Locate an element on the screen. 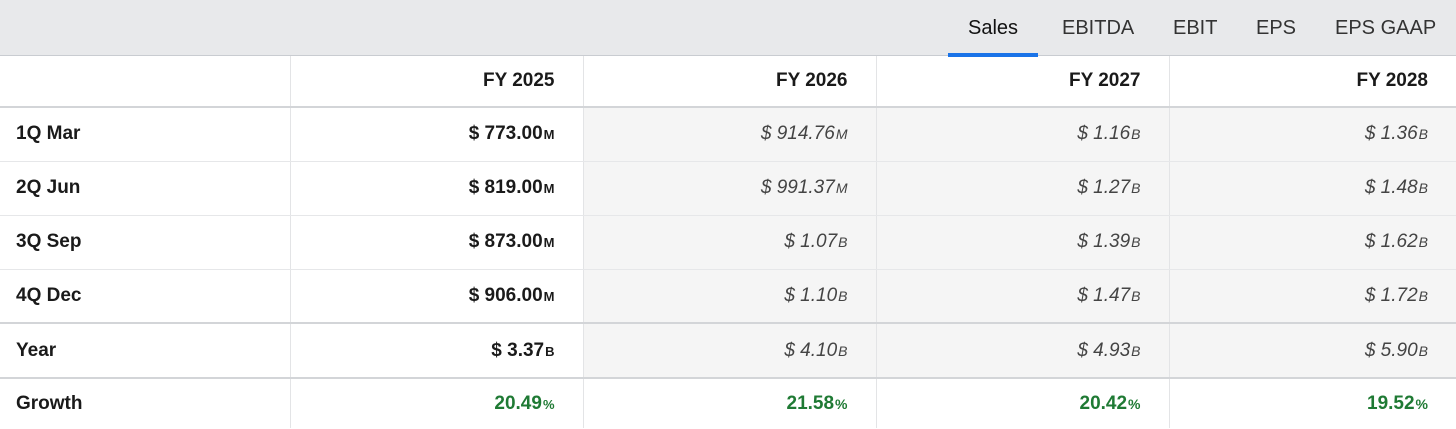 The height and width of the screenshot is (429, 1456). cell-value: $ 991.37 is located at coordinates (797, 187).